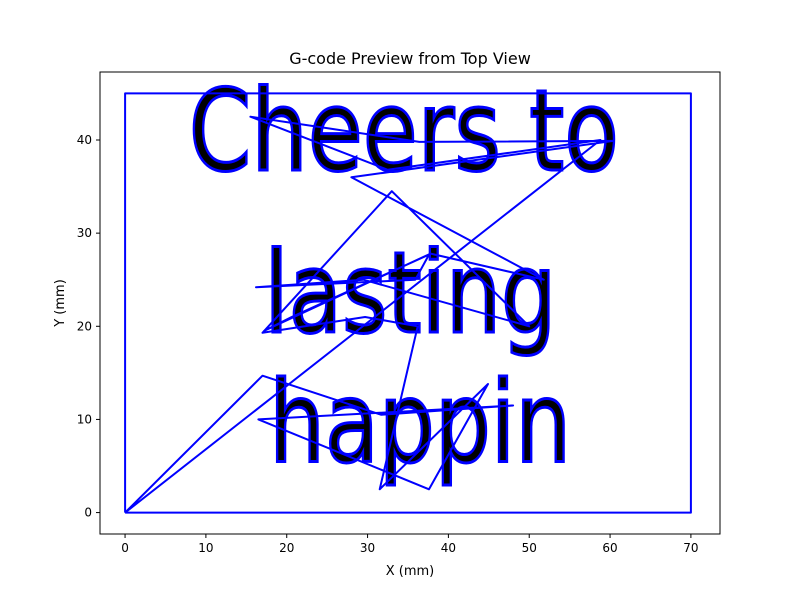 The width and height of the screenshot is (800, 604). I want to click on y-tick-label: 0, so click(88, 513).